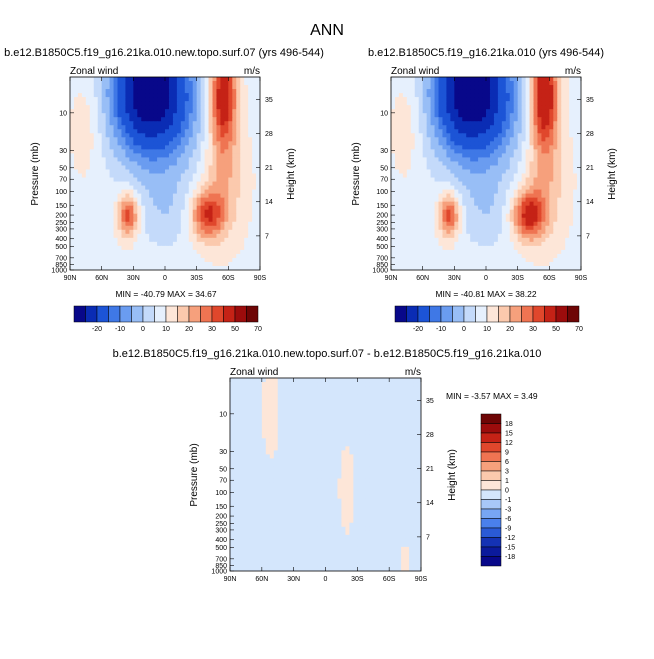  What do you see at coordinates (326, 475) in the screenshot?
I see `panel-diff-field` at bounding box center [326, 475].